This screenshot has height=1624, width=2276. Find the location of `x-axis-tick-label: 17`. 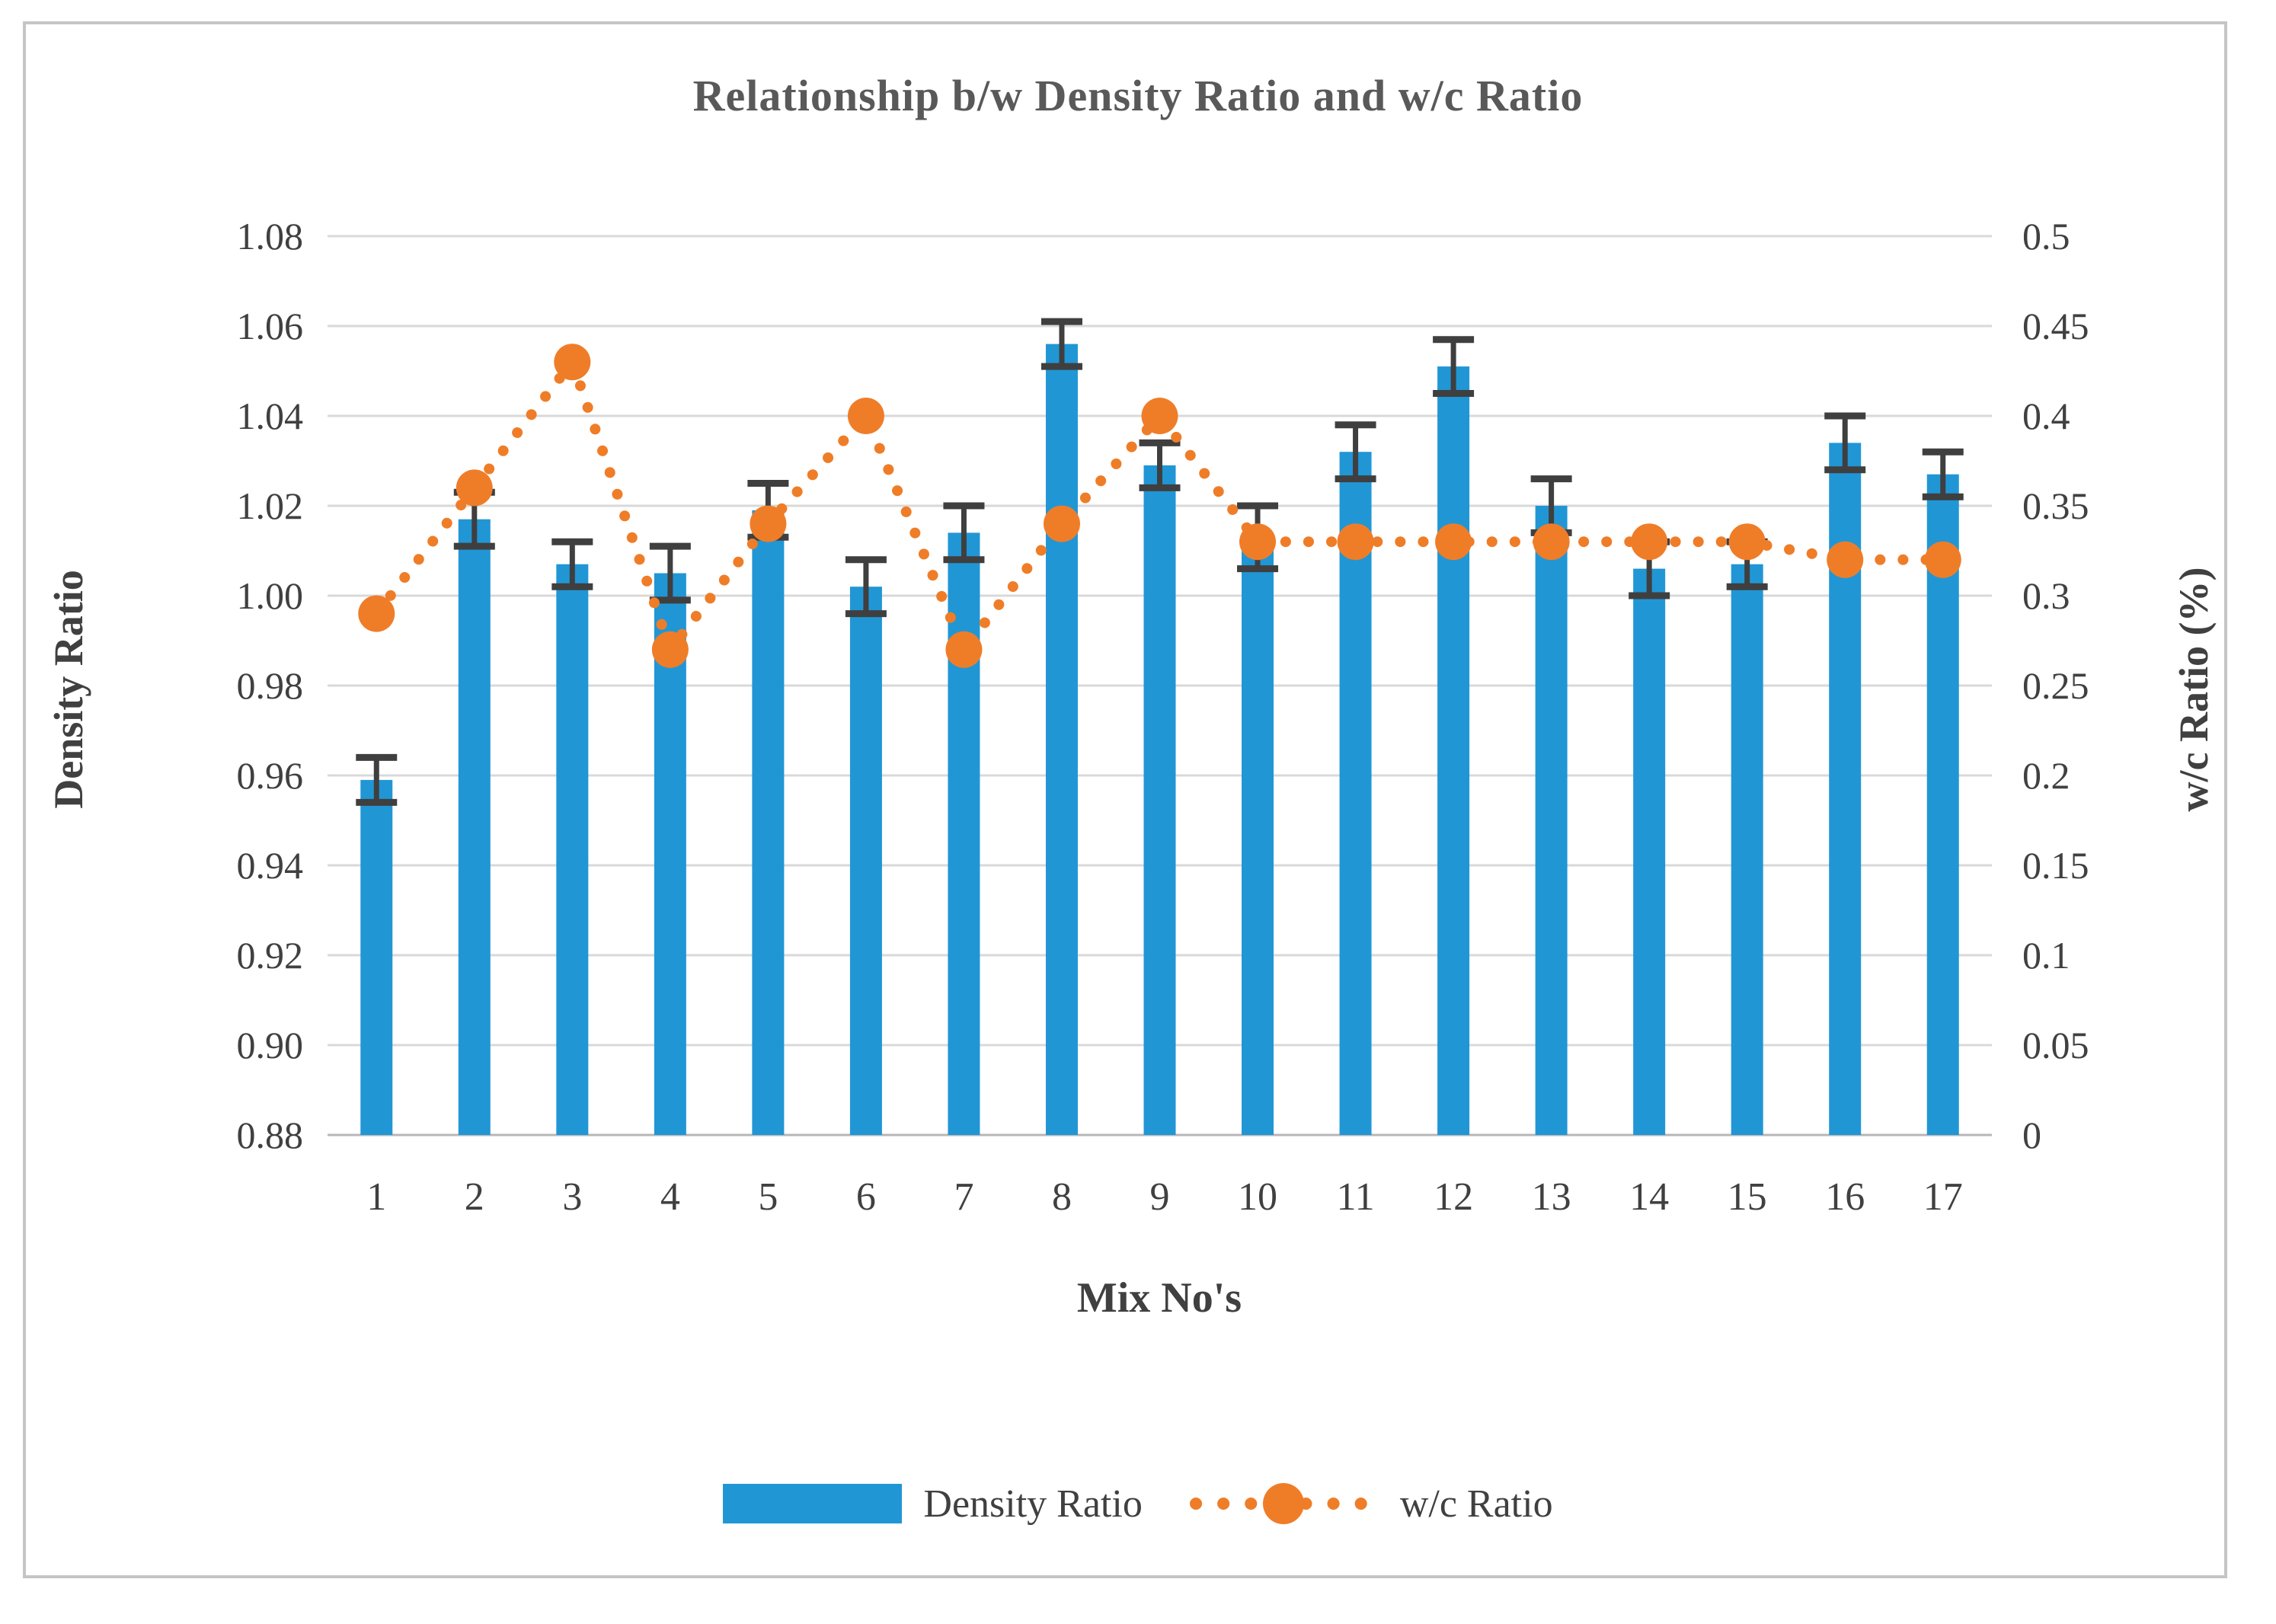

x-axis-tick-label: 17 is located at coordinates (1943, 1197).